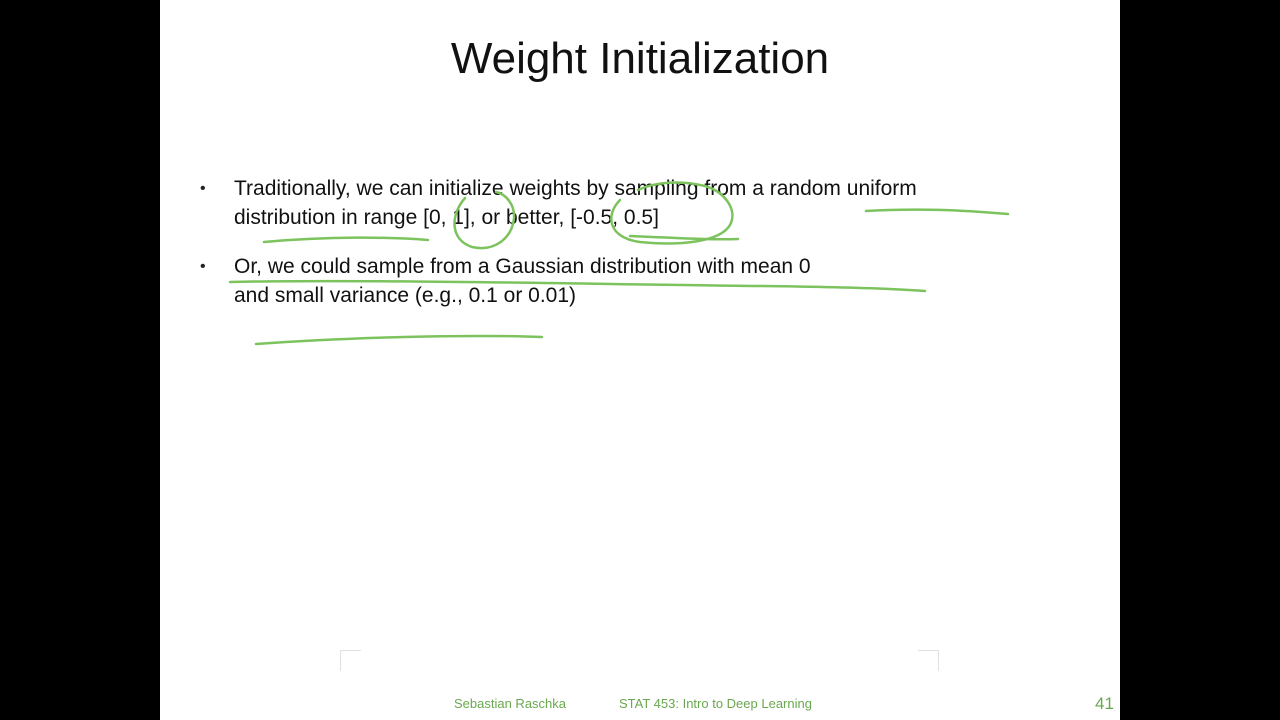 This screenshot has width=1280, height=720. What do you see at coordinates (510, 703) in the screenshot?
I see `footer-author: Sebastian Raschka` at bounding box center [510, 703].